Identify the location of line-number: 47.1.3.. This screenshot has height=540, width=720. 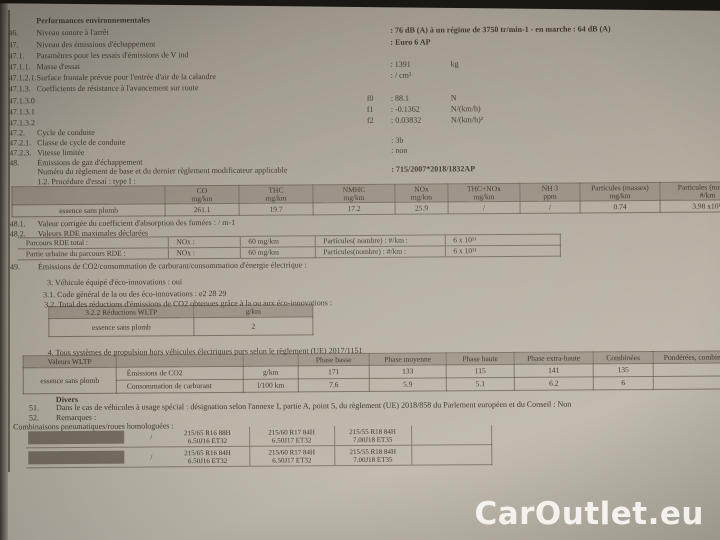
(19, 89).